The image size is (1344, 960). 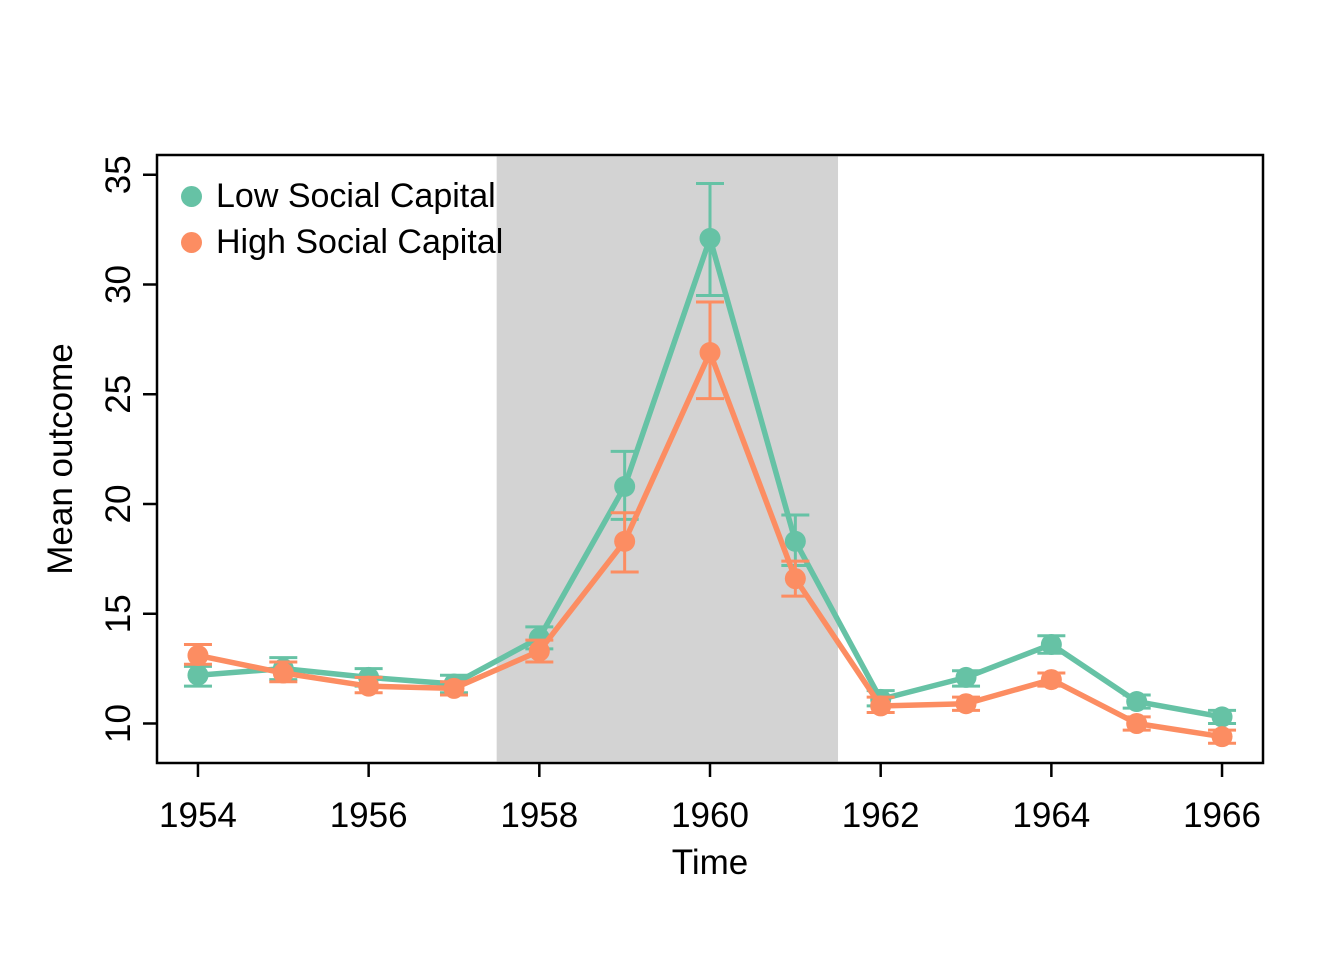 I want to click on y-tick-label: 35, so click(x=118, y=174).